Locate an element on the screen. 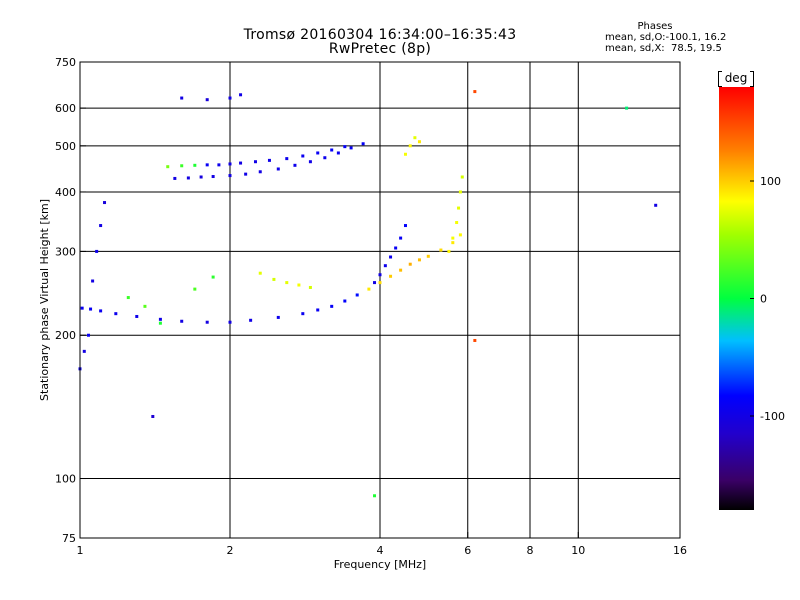  x-tick-label: 6 is located at coordinates (467, 550).